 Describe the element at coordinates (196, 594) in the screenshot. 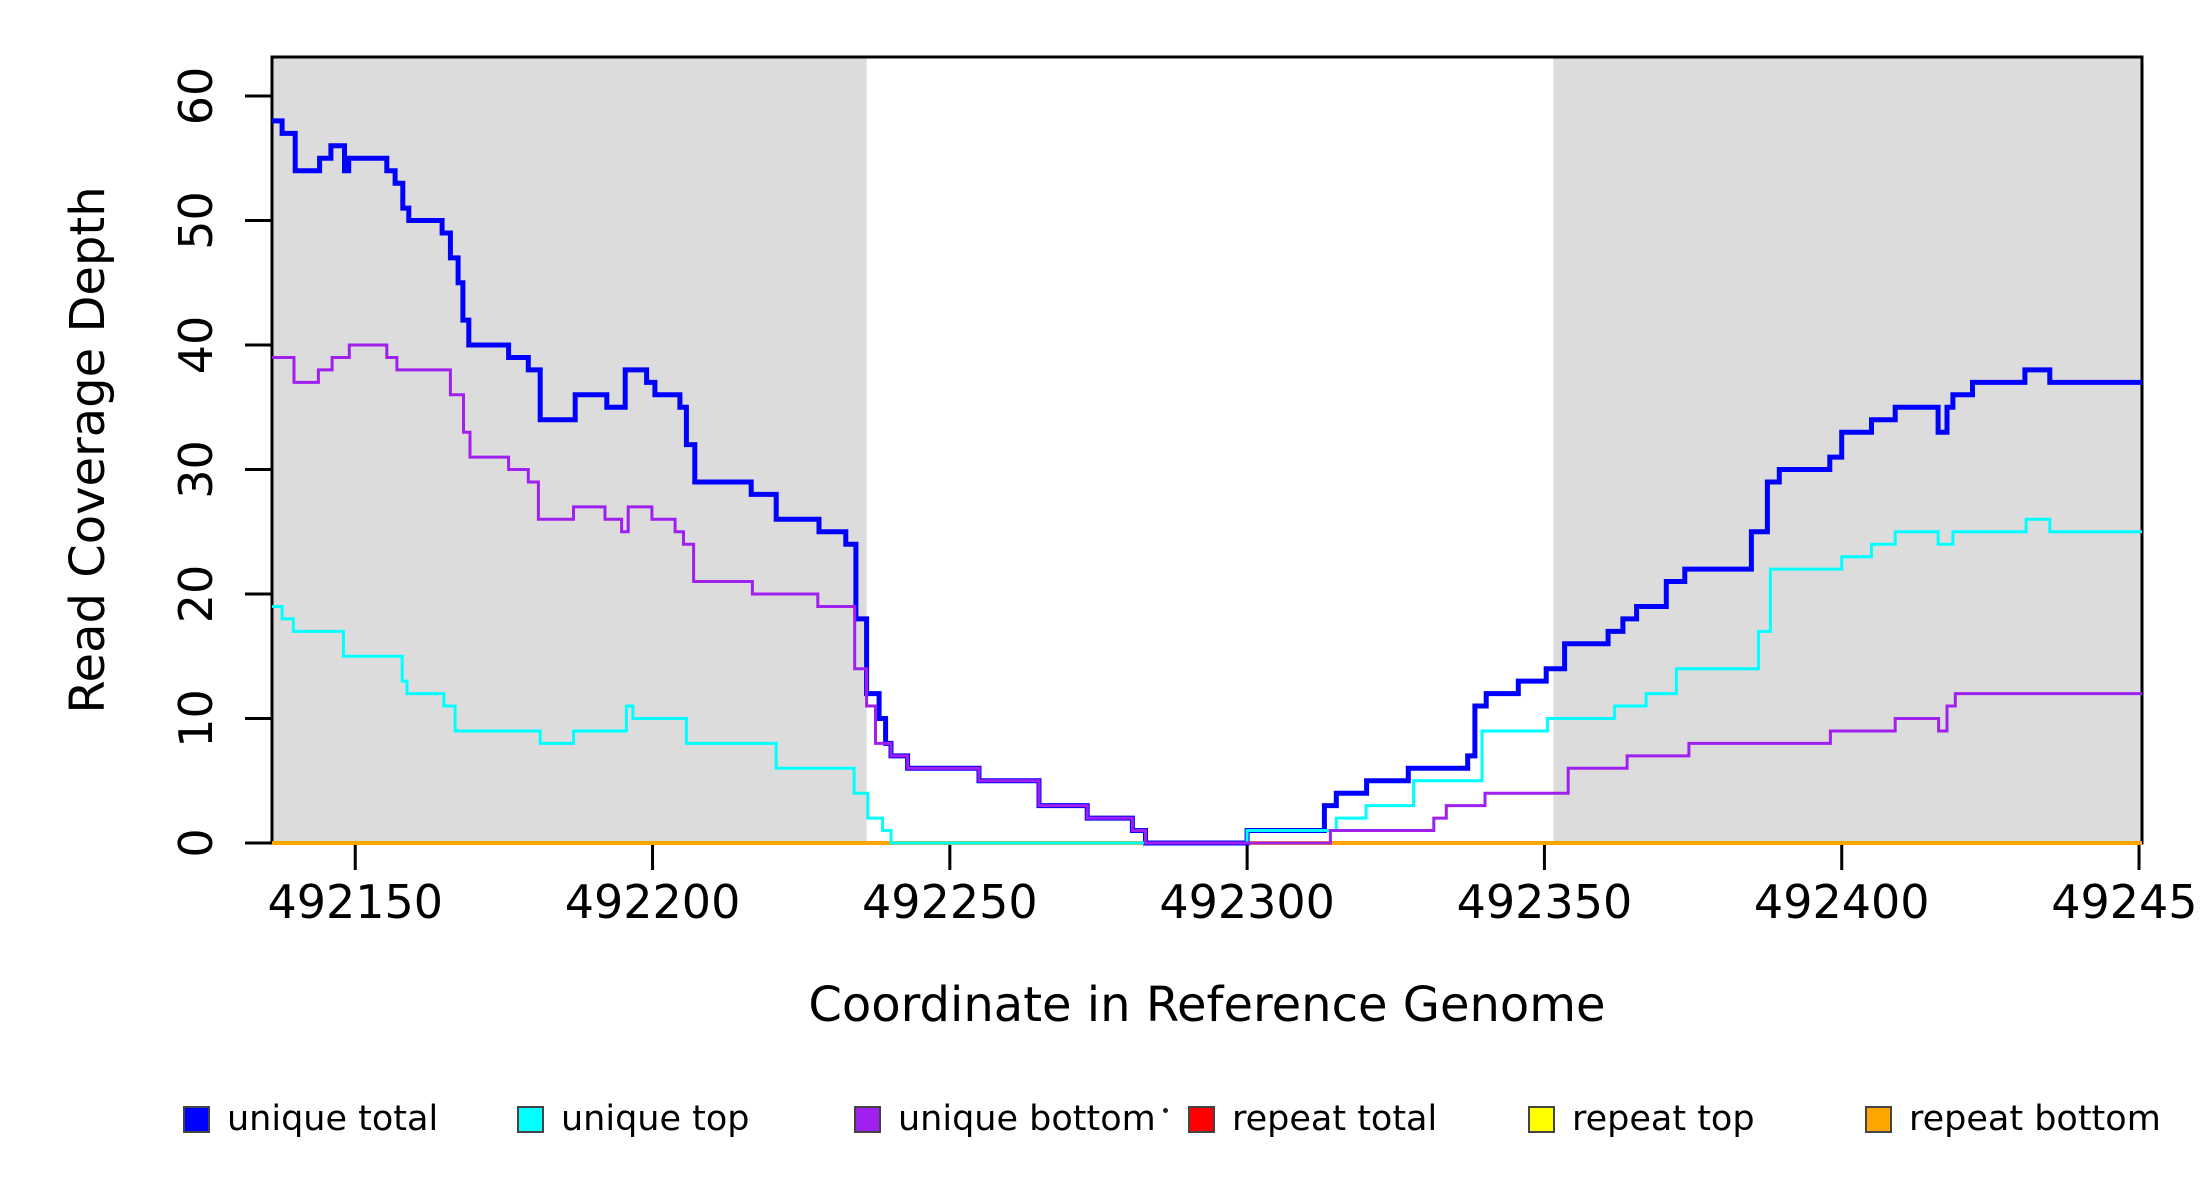

I see `y-tick-label: 20` at that location.